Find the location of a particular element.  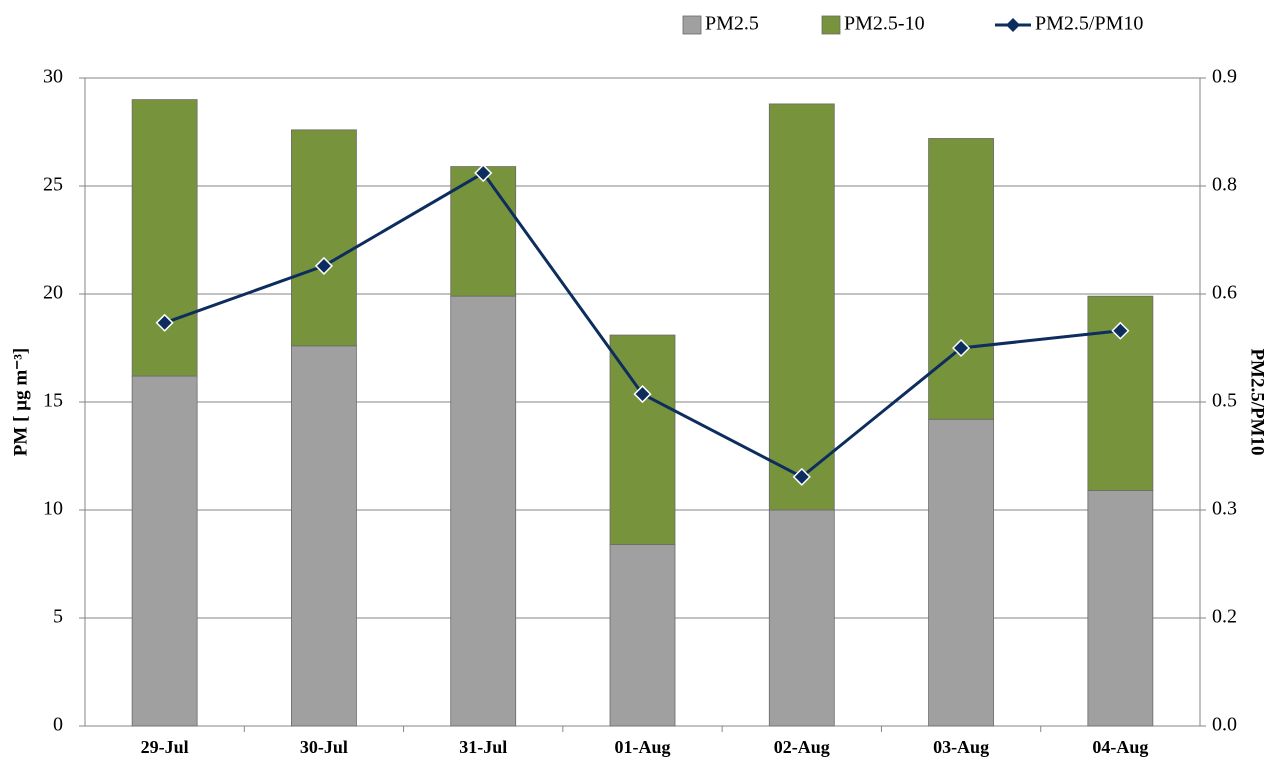

y-tick-label: 5 is located at coordinates (58, 617).